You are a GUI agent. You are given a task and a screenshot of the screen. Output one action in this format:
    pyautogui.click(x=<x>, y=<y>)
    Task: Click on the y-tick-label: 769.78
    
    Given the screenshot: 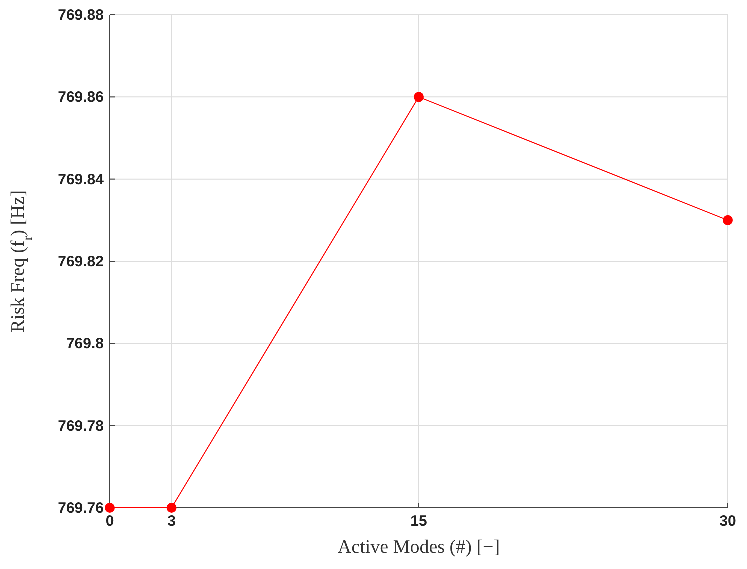 What is the action you would take?
    pyautogui.click(x=81, y=426)
    